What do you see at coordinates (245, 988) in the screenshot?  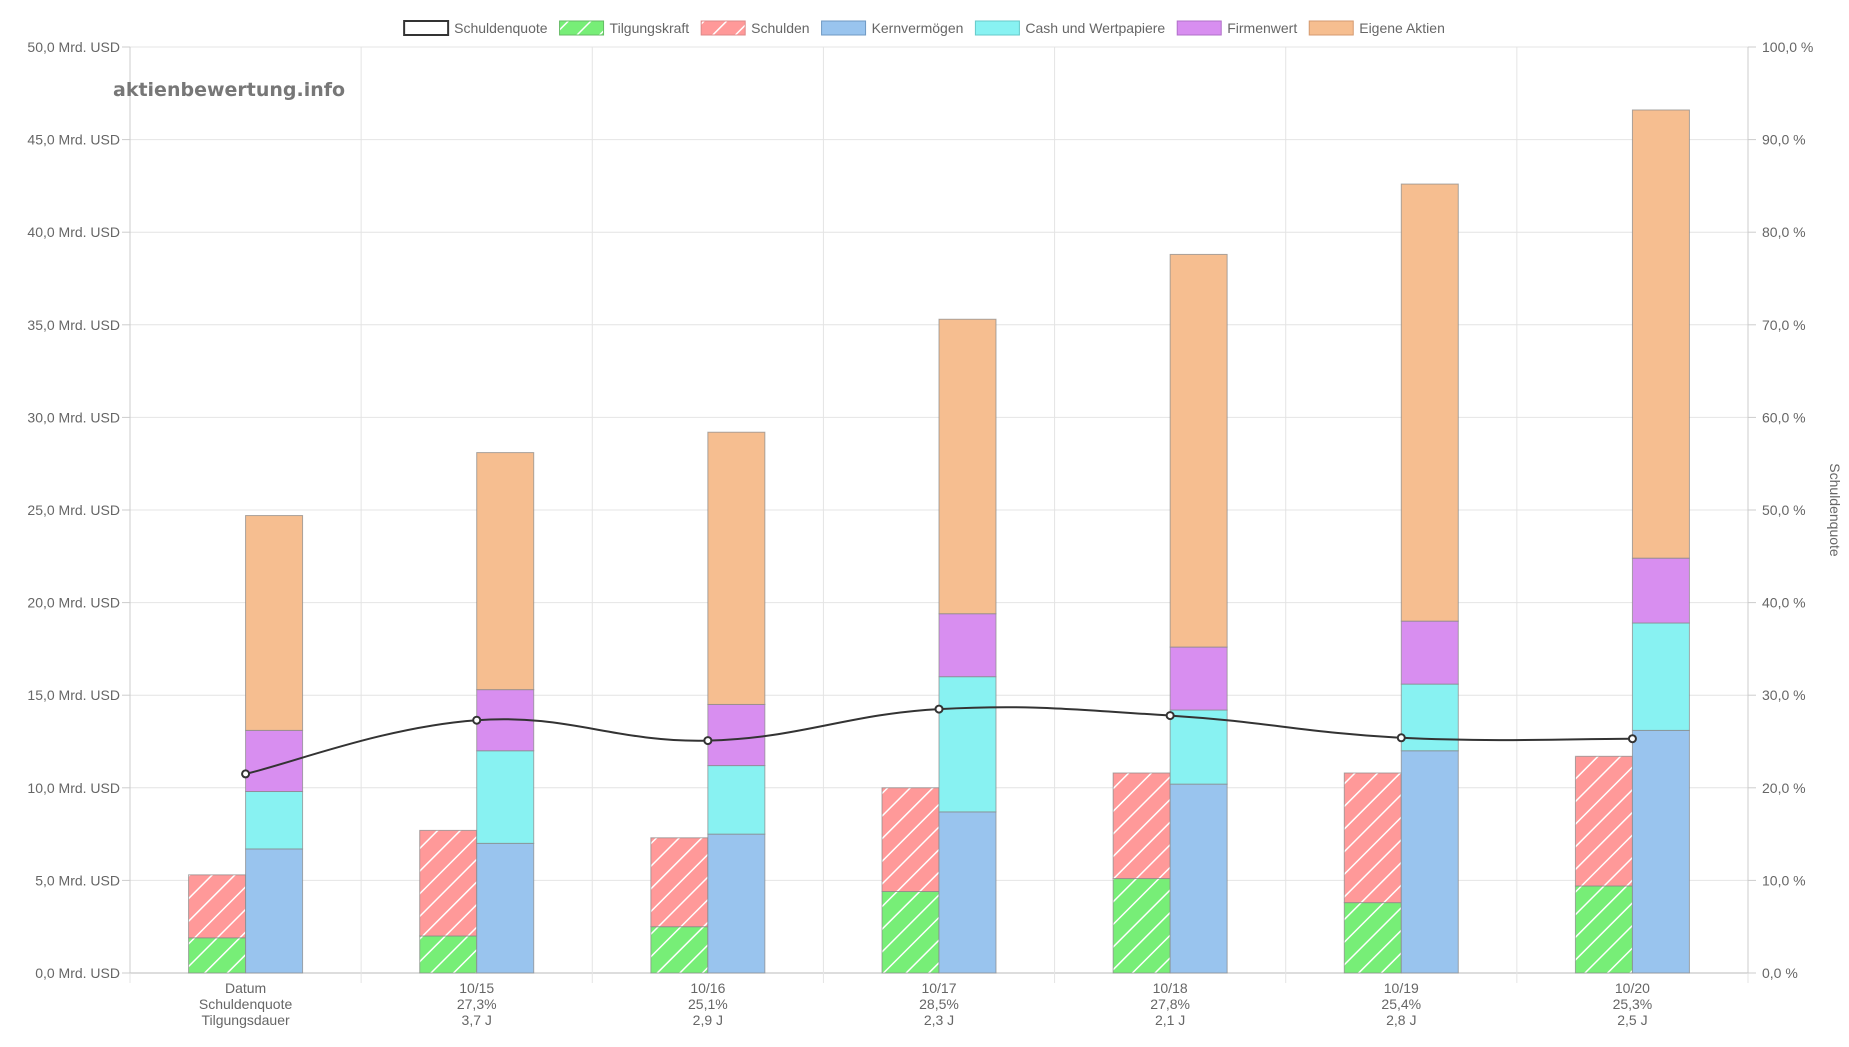 I see `x-tick-label: Datum` at bounding box center [245, 988].